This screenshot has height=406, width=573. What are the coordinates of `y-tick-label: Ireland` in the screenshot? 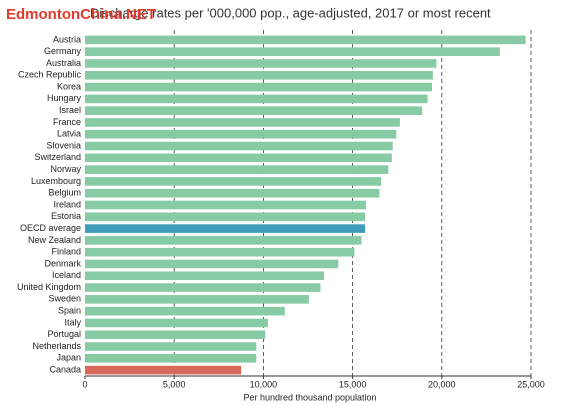 It's located at (67, 204).